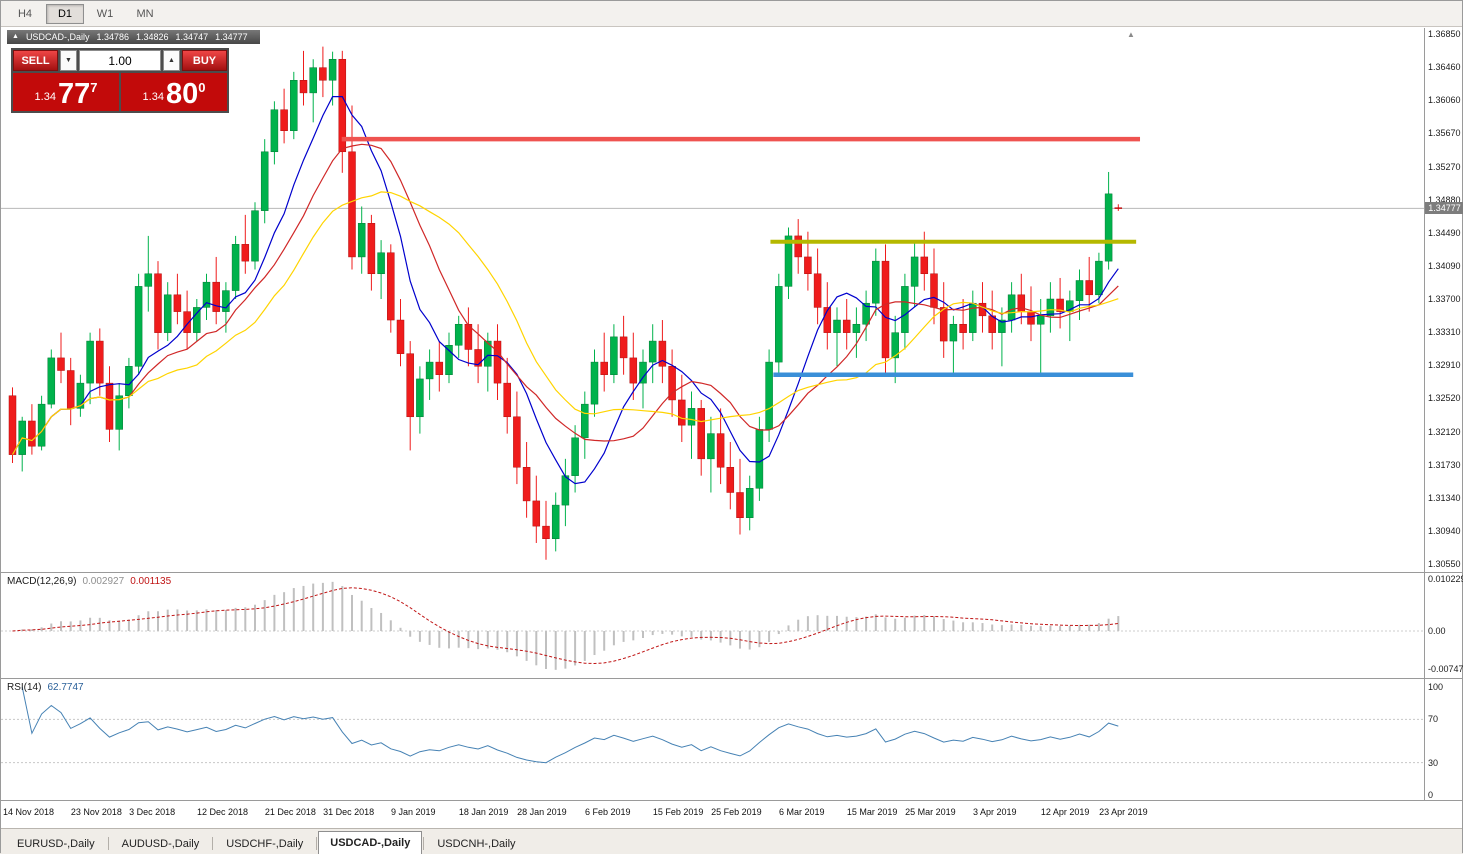  Describe the element at coordinates (56, 844) in the screenshot. I see `bottom-tab-eurusd-daily: EURUSD-,Daily` at that location.